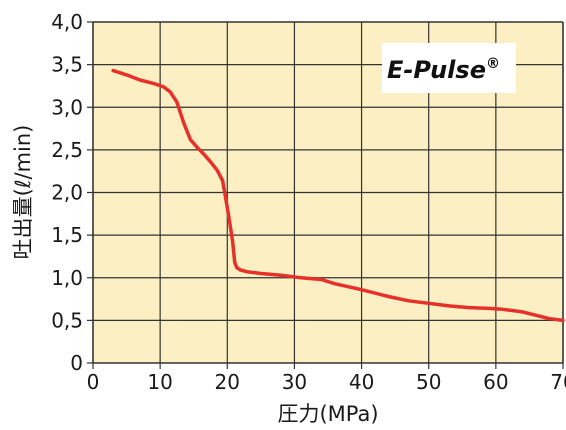 The width and height of the screenshot is (566, 430). I want to click on x-tick-label: 50, so click(428, 382).